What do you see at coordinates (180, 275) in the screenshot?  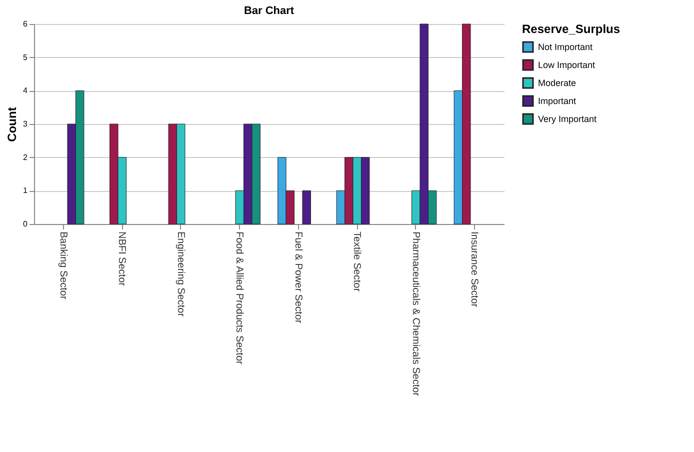 I see `x-tick-label: Engineering Sector` at bounding box center [180, 275].